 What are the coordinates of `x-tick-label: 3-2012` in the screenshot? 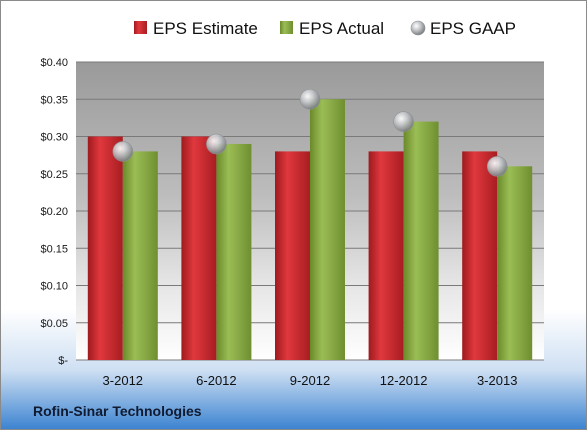 It's located at (123, 380).